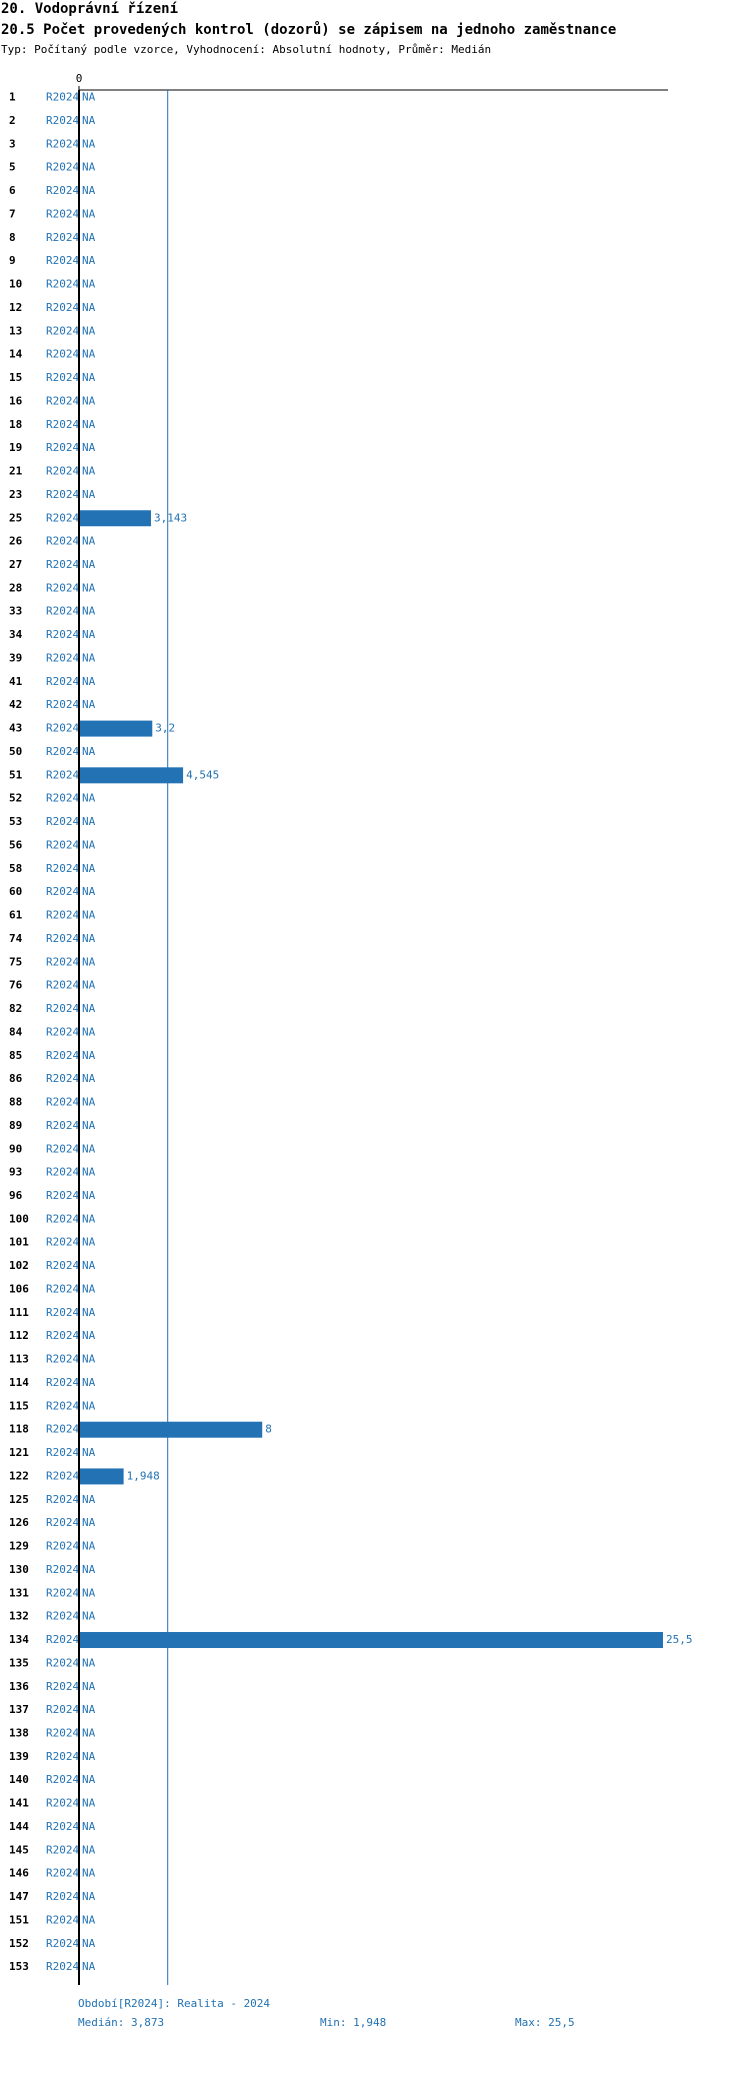 Image resolution: width=750 pixels, height=2096 pixels. What do you see at coordinates (16, 541) in the screenshot?
I see `row-label: 26` at bounding box center [16, 541].